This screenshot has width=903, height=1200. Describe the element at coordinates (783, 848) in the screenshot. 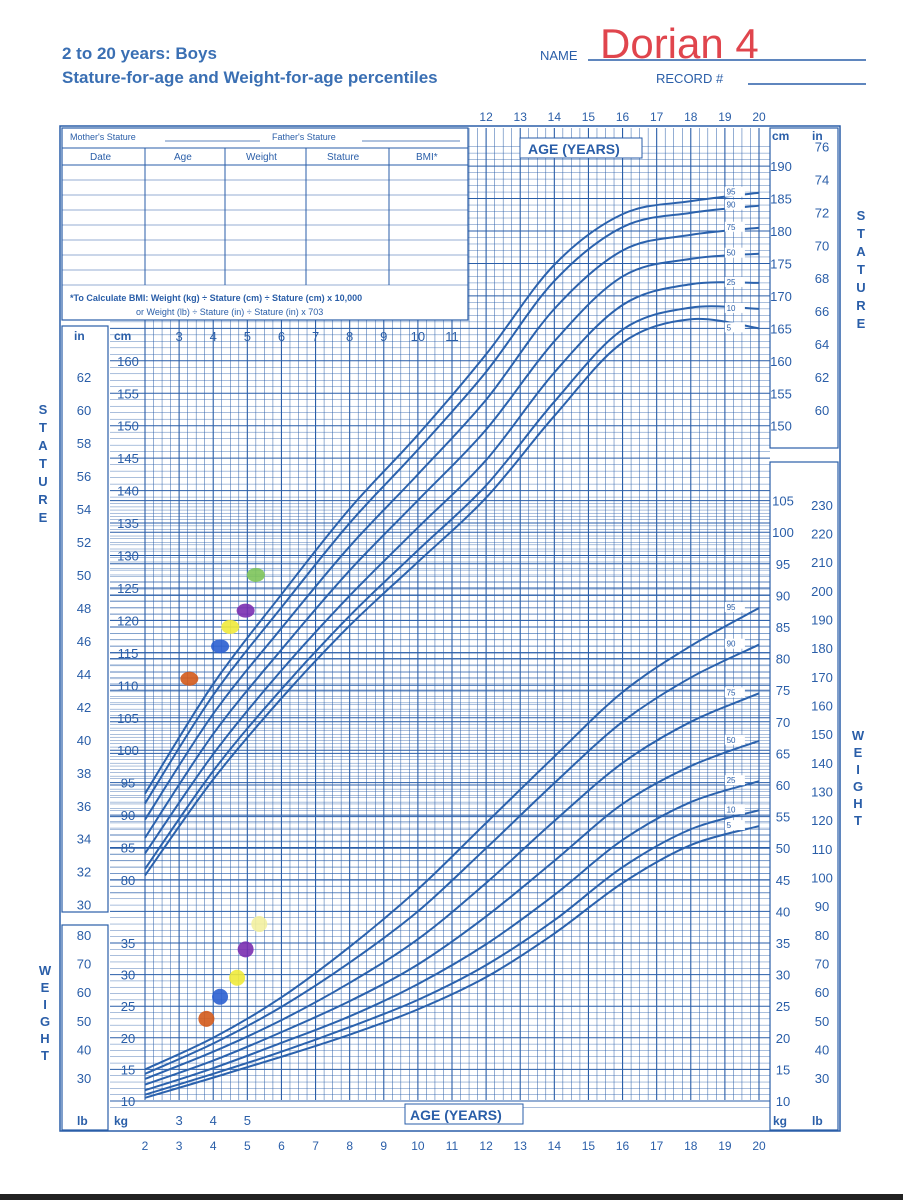

I see `weight-kg-tick-right: 50` at that location.